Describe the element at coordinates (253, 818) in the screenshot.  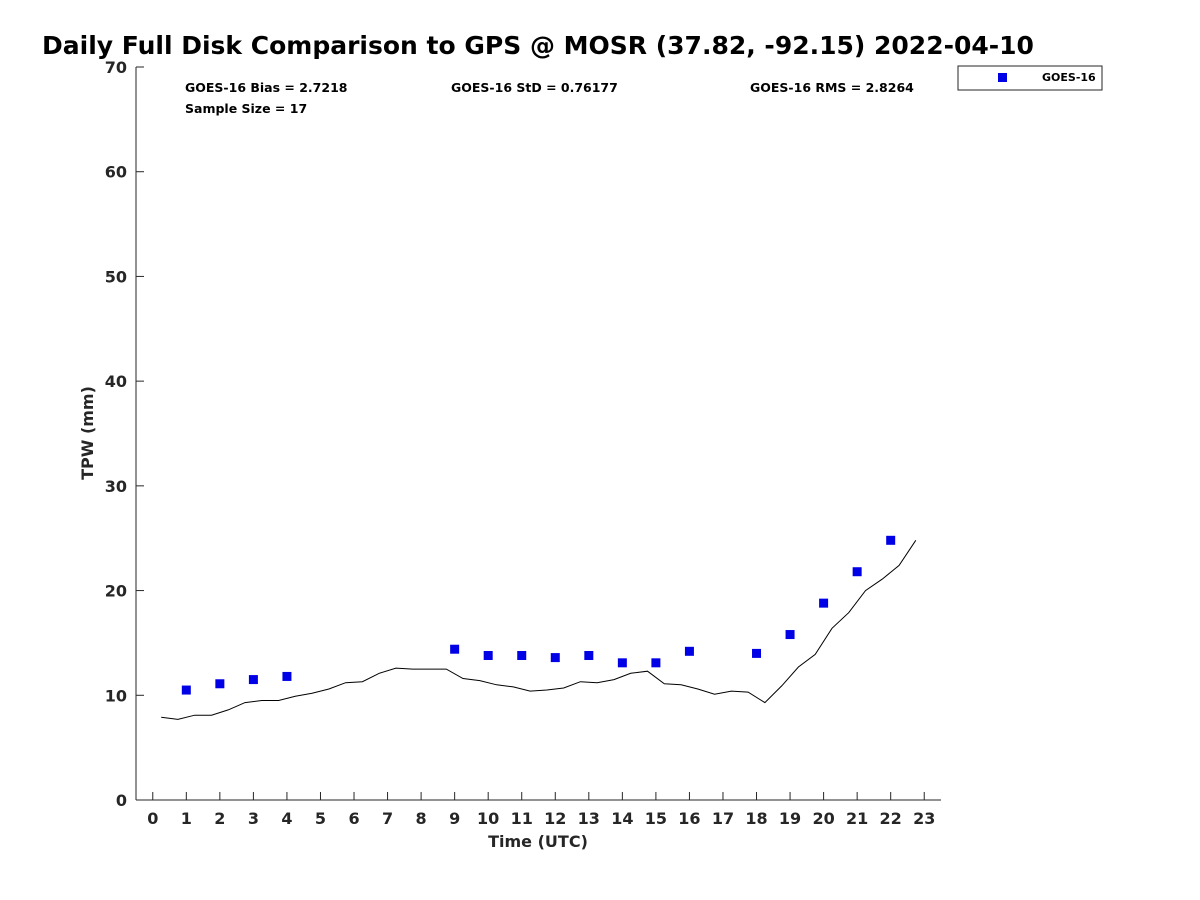
I see `x-tick-label: 3` at that location.